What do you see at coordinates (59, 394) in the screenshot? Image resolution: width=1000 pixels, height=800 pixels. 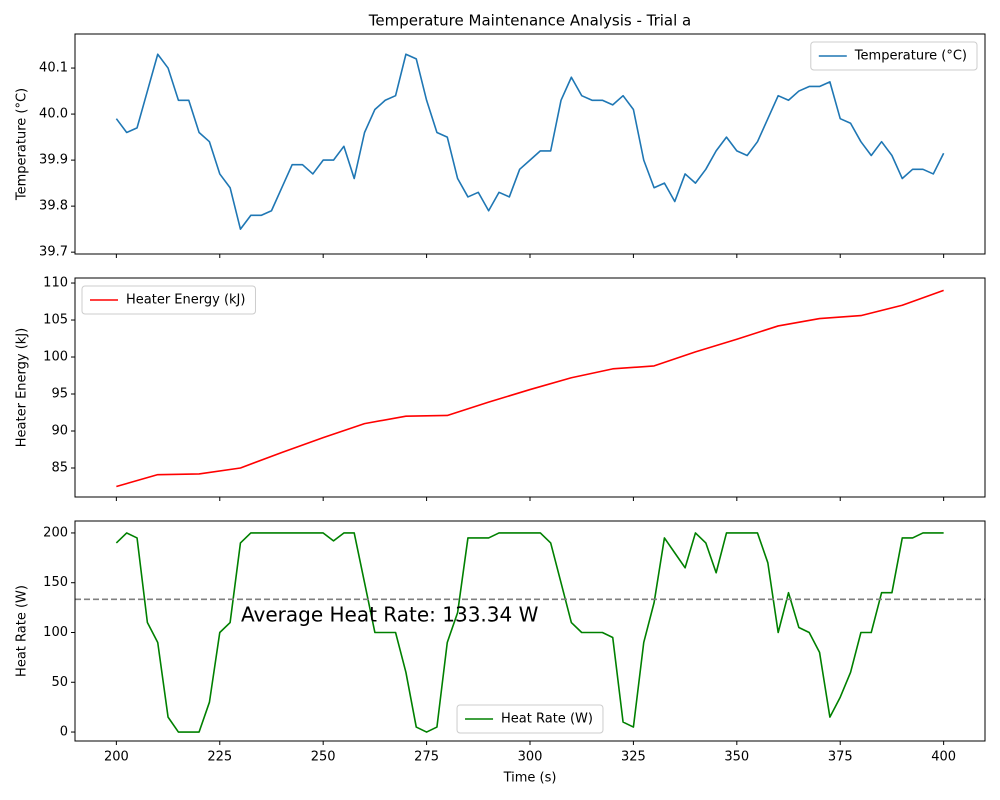 I see `y-tick-label: 95` at bounding box center [59, 394].